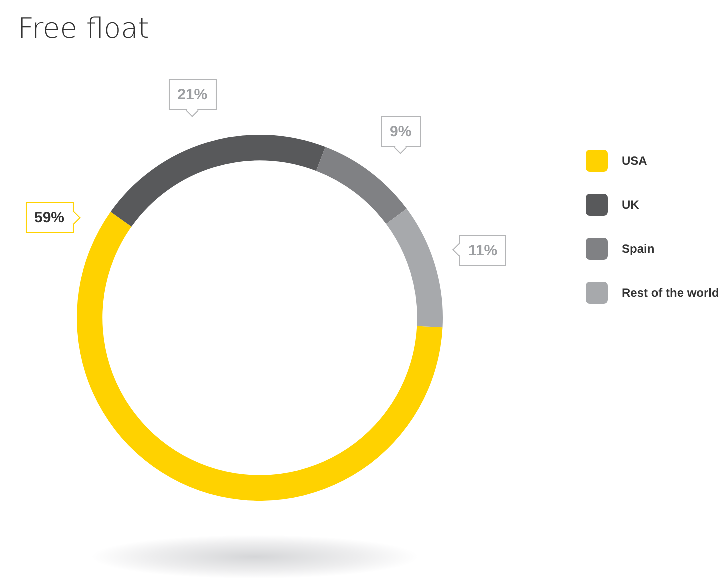 This screenshot has height=587, width=727. I want to click on legend-label: Spain, so click(638, 249).